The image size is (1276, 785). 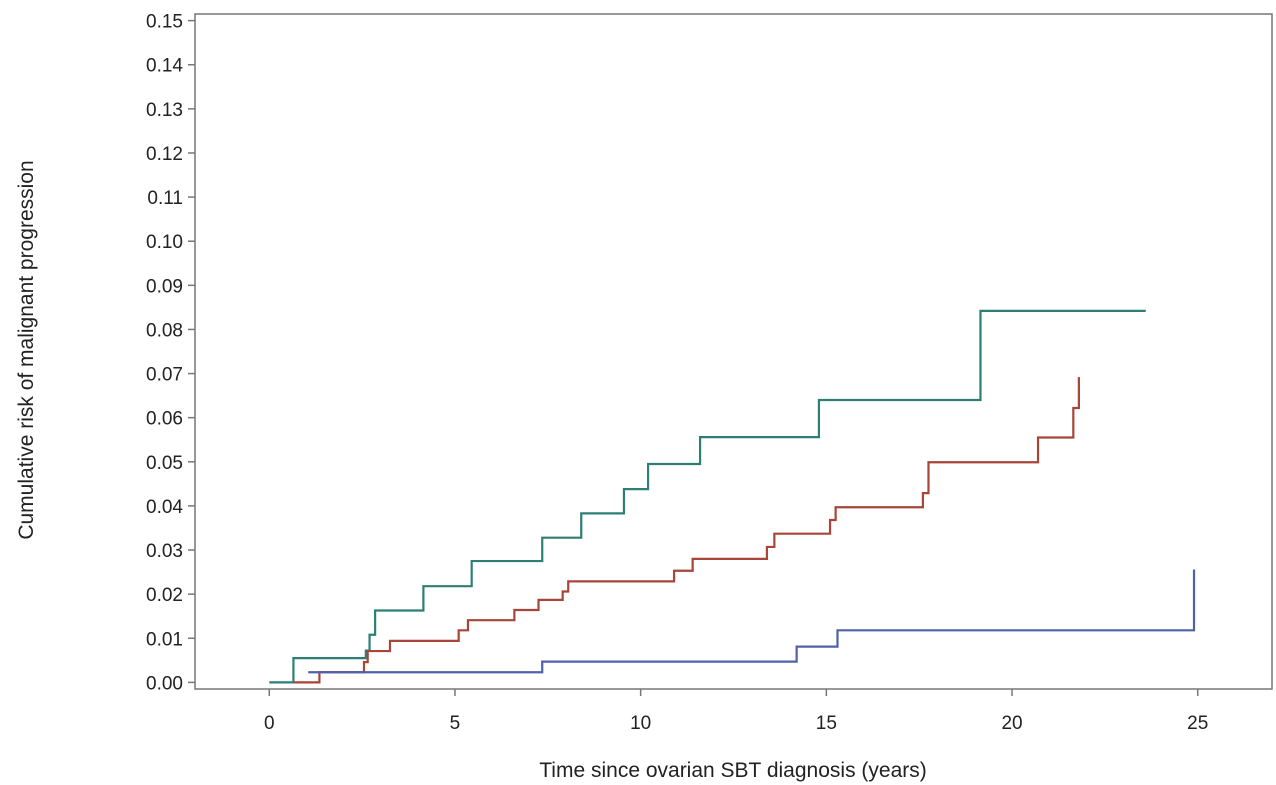 What do you see at coordinates (164, 286) in the screenshot?
I see `y-tick-label: 0.09` at bounding box center [164, 286].